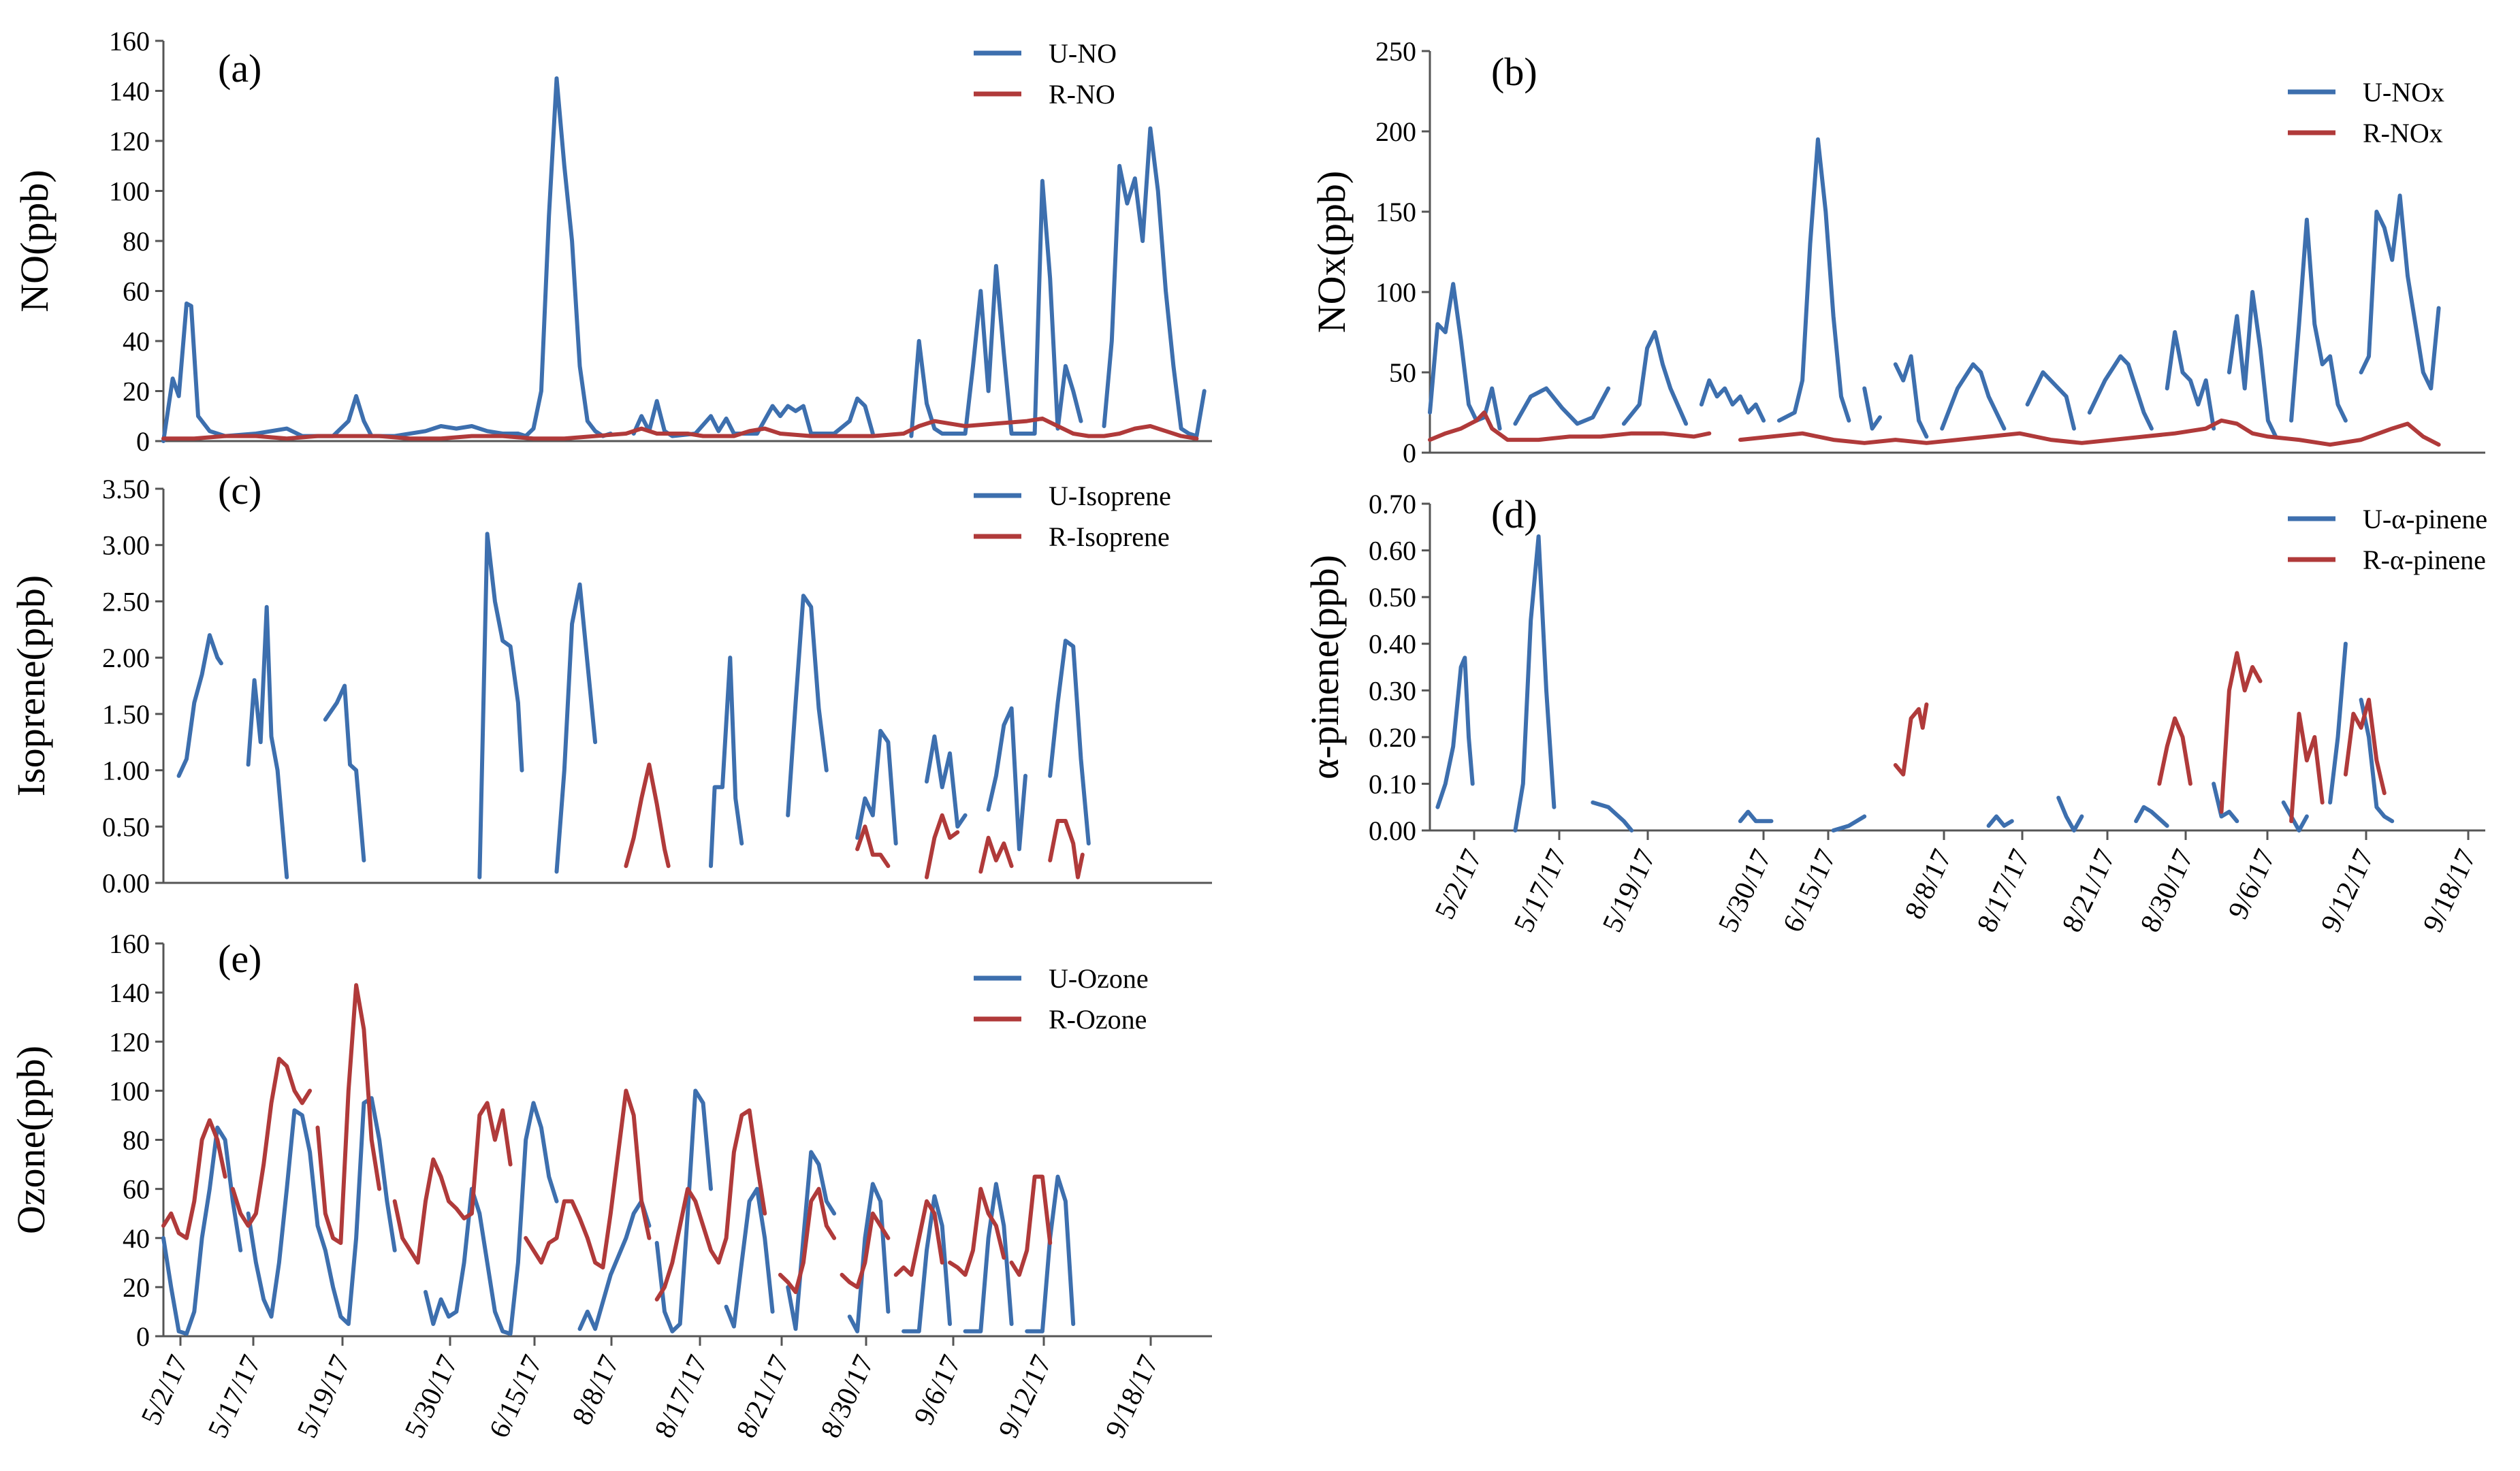 Image resolution: width=2520 pixels, height=1471 pixels. Describe the element at coordinates (1395, 51) in the screenshot. I see `y-tick-label: 250` at that location.